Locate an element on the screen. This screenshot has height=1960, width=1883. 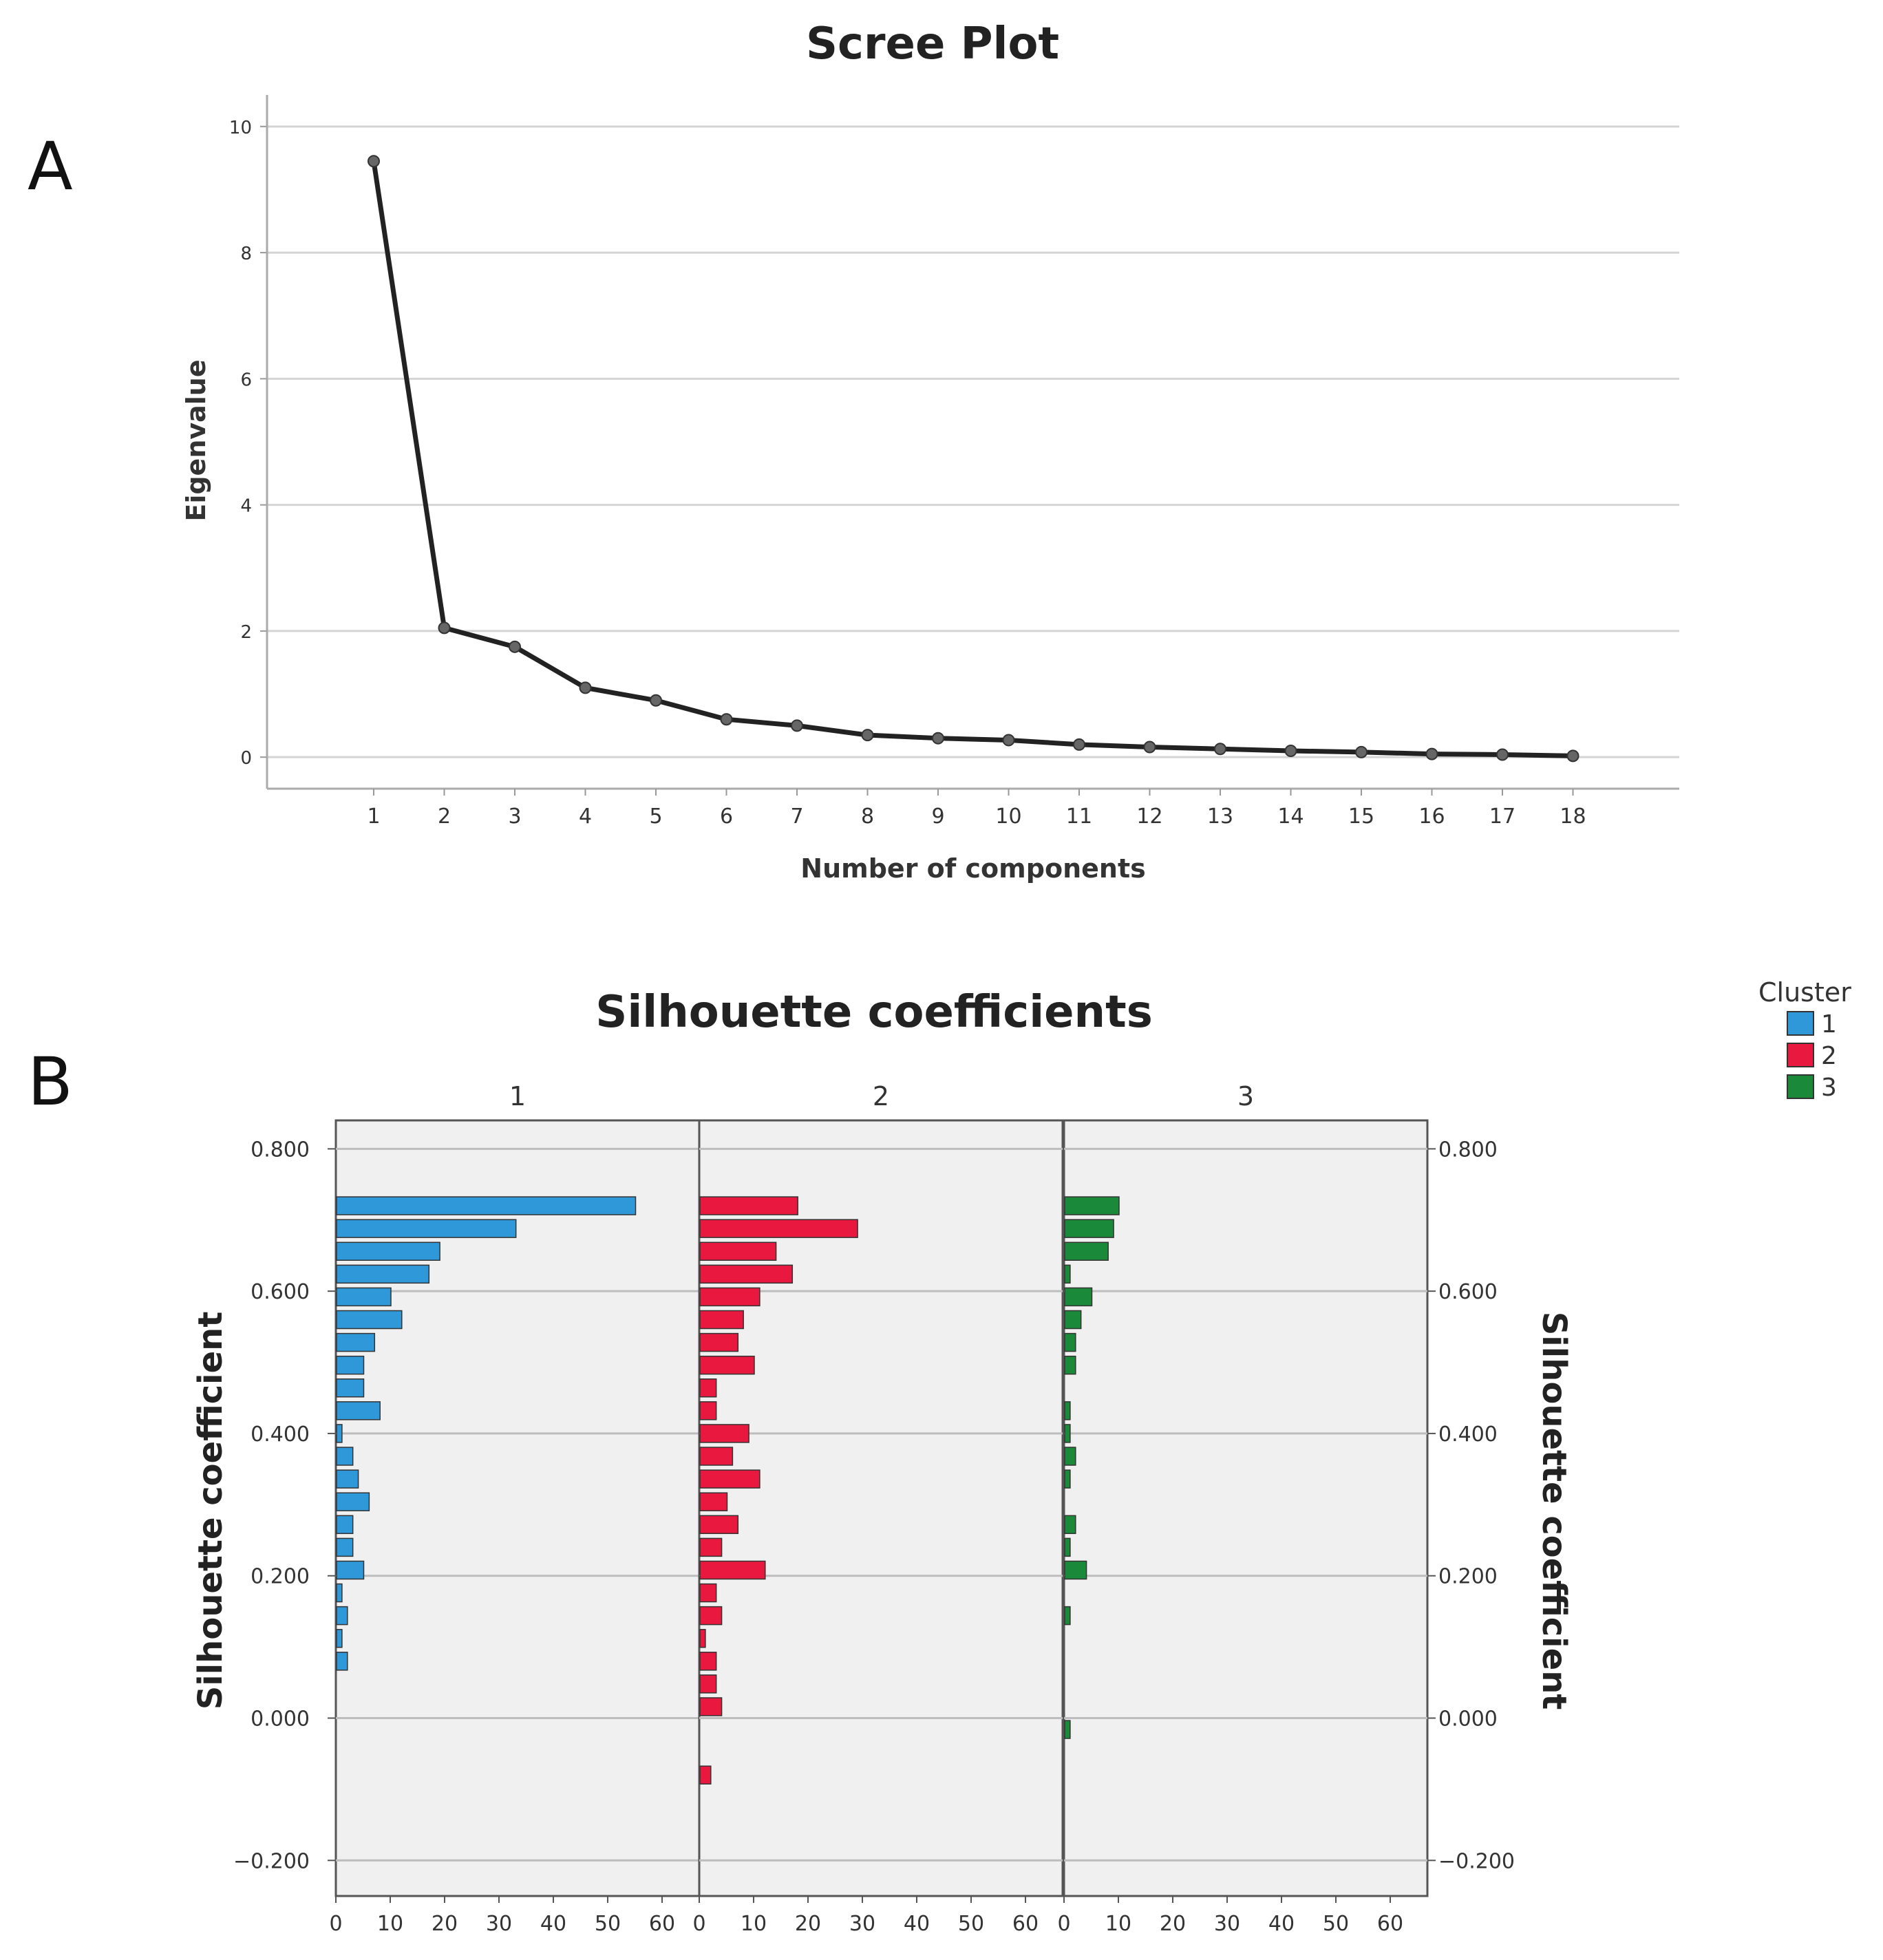
scree-x-tick-label: 10 is located at coordinates (1008, 817).